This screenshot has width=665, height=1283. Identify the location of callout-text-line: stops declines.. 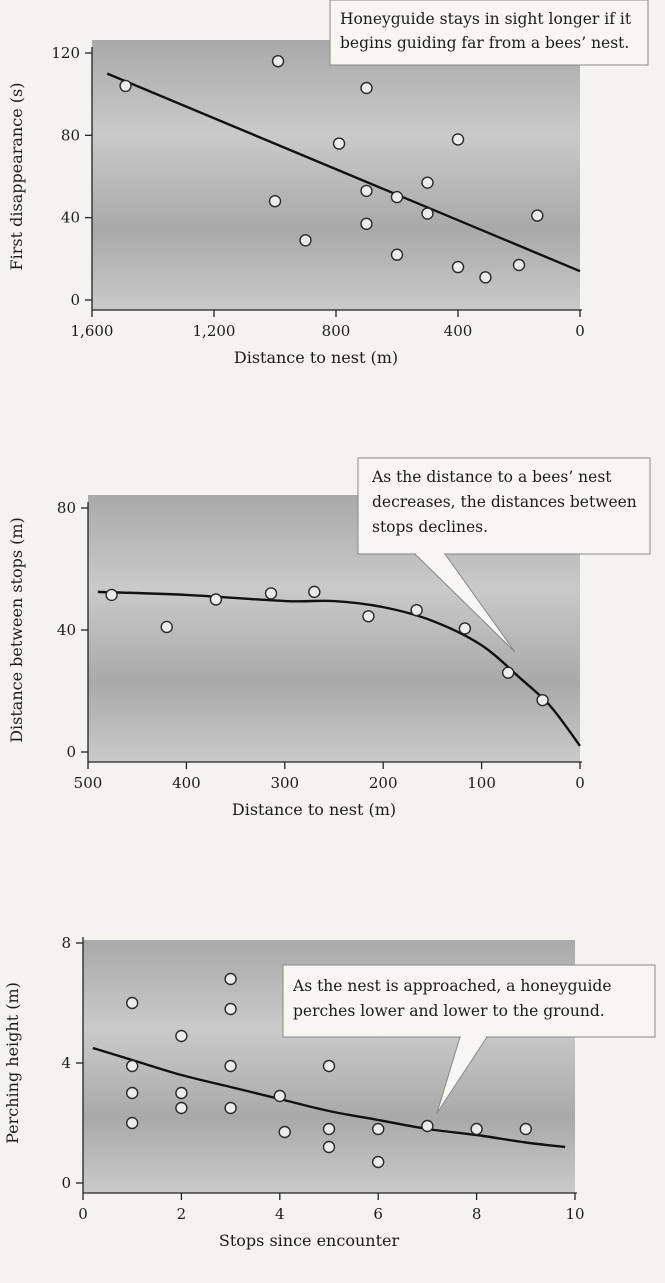
(430, 527).